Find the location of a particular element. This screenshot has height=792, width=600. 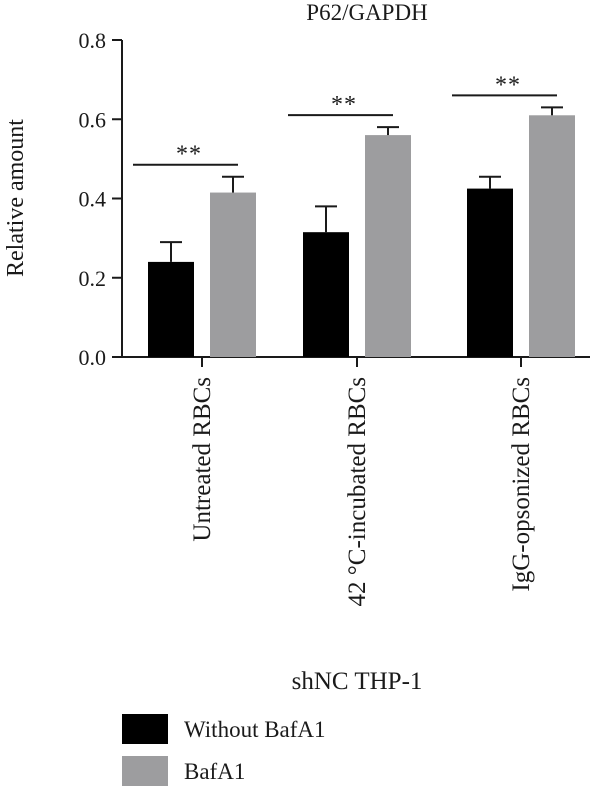

y-tick-label: 0.2 is located at coordinates (93, 278).